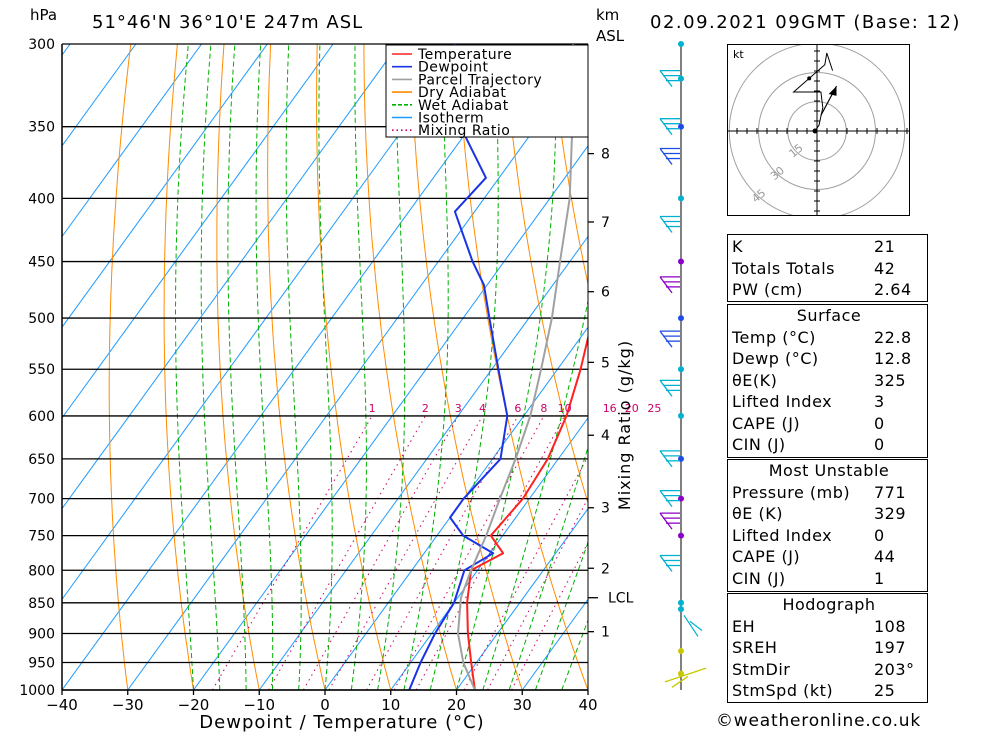 The height and width of the screenshot is (733, 1000). What do you see at coordinates (451, 119) in the screenshot?
I see `legend-entry: Isotherm` at bounding box center [451, 119].